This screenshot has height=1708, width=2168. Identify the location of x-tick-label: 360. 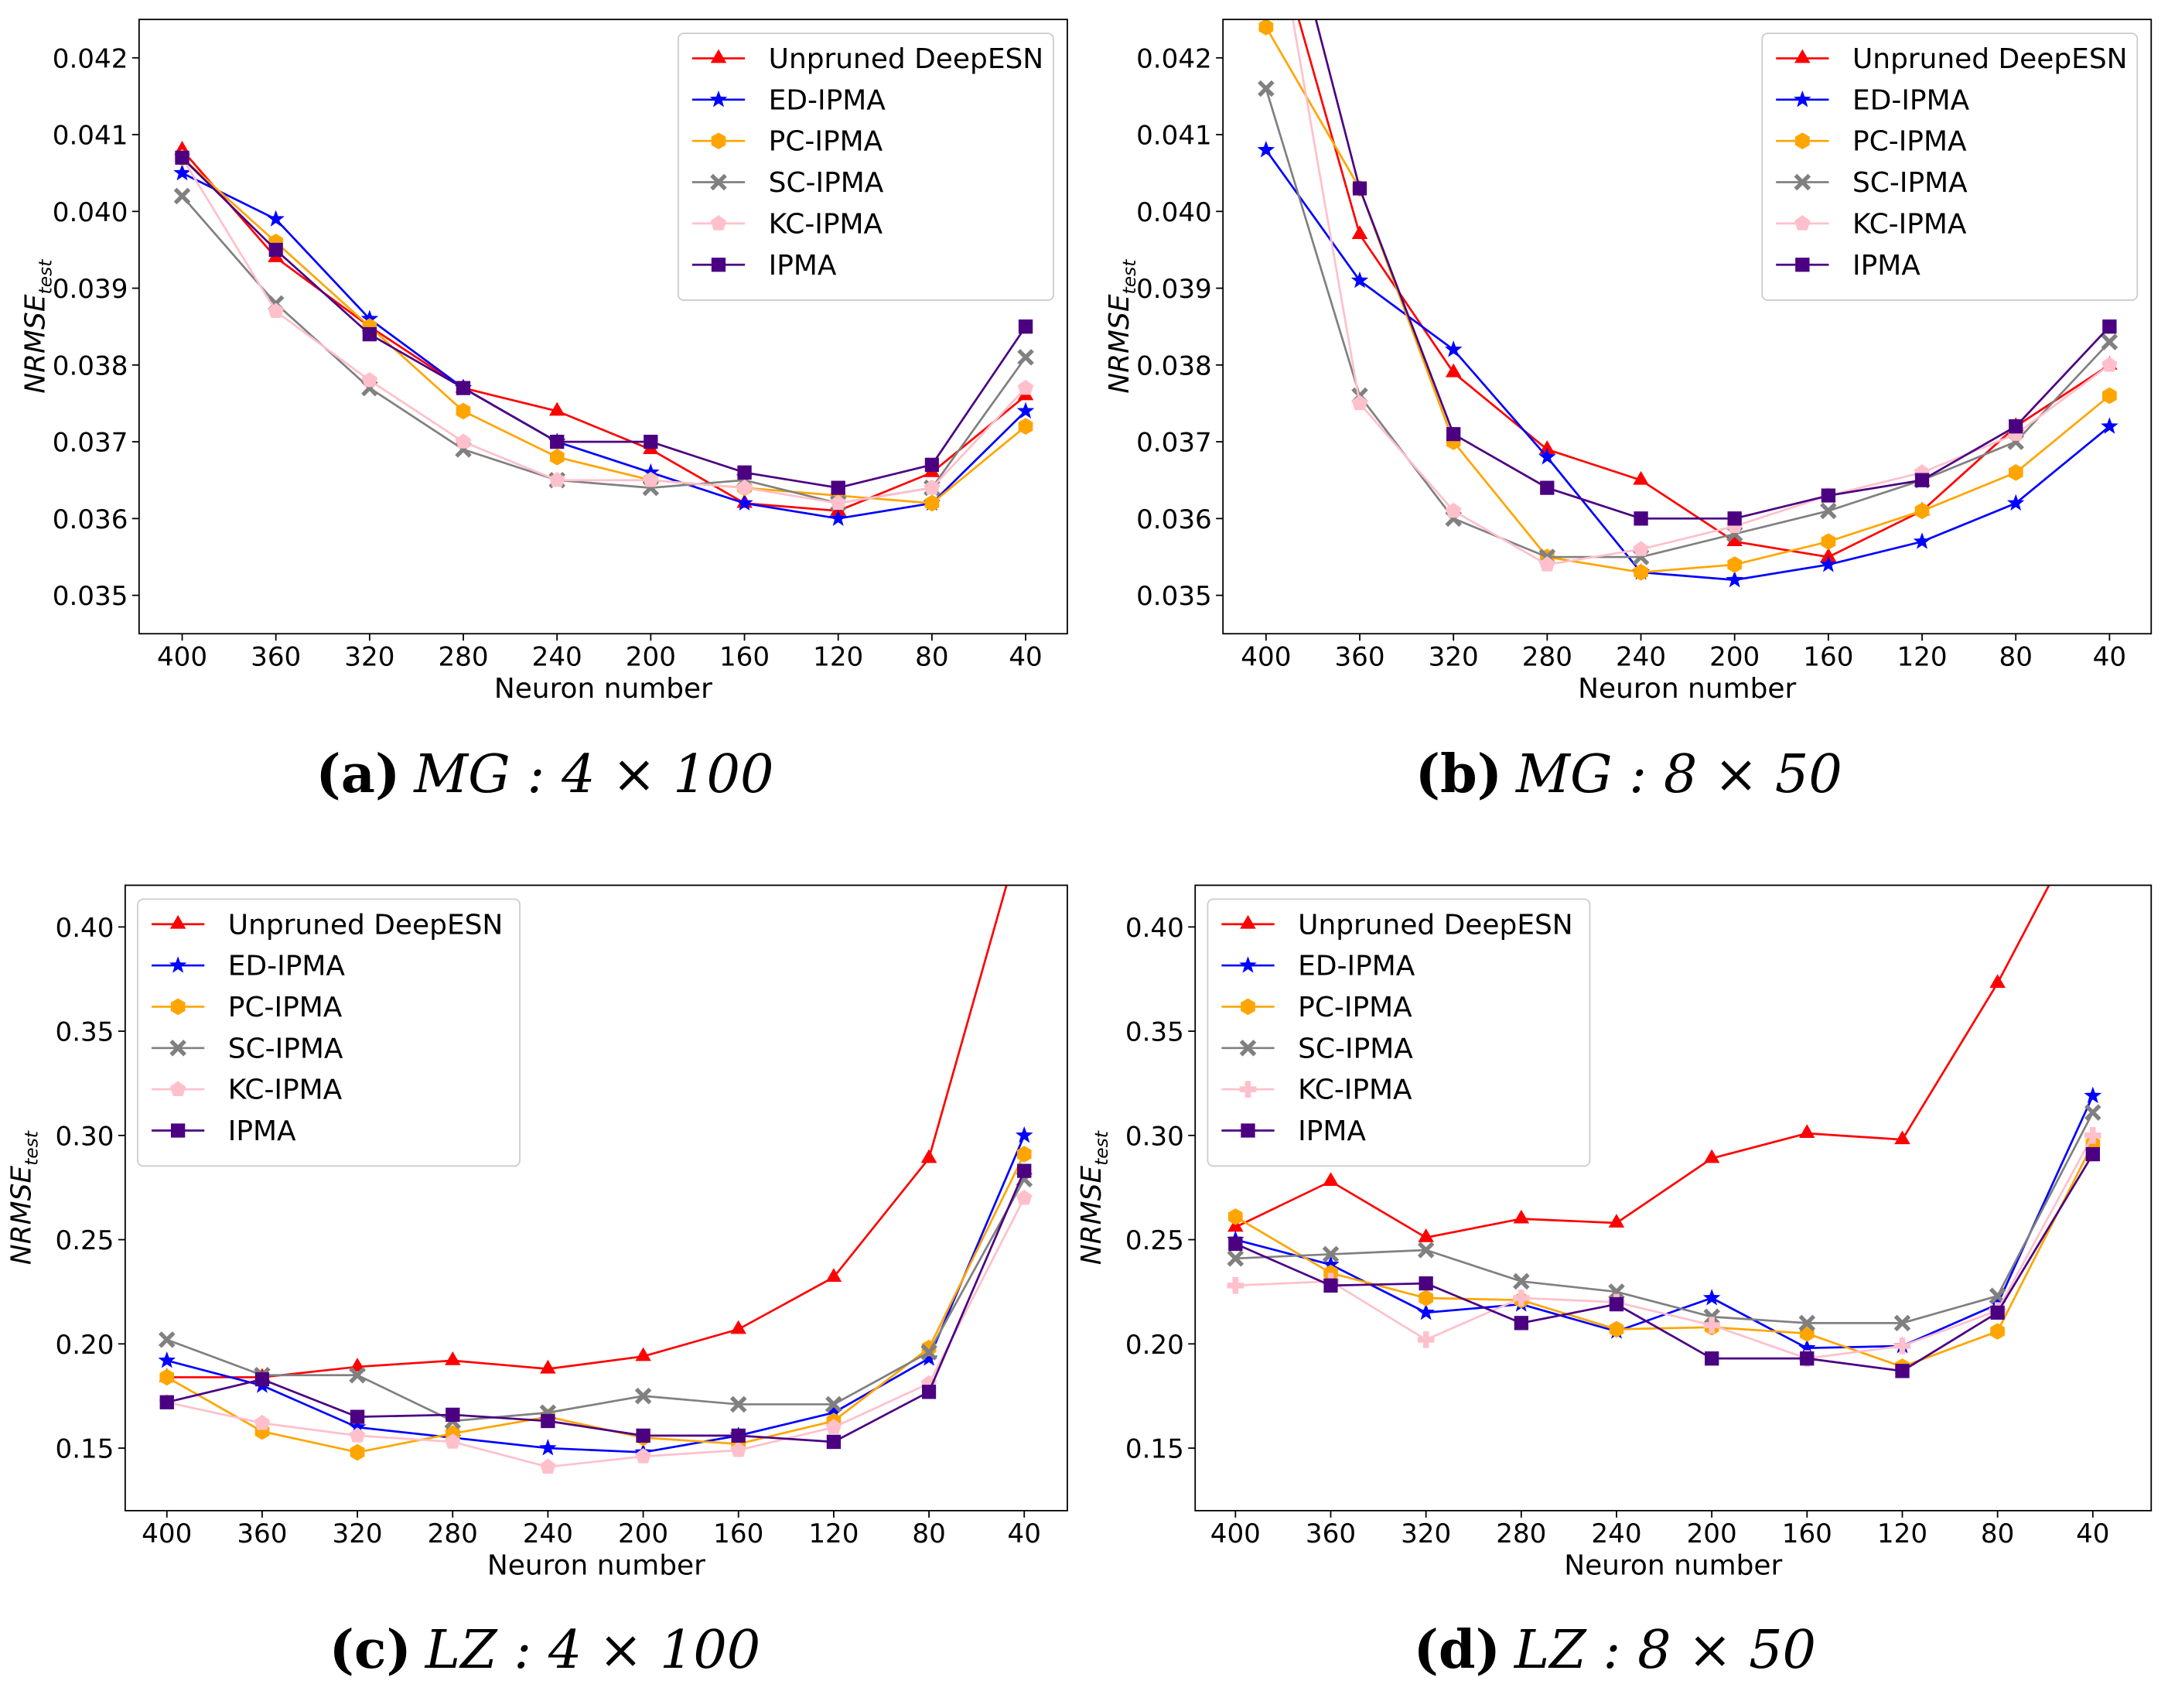
(262, 1534).